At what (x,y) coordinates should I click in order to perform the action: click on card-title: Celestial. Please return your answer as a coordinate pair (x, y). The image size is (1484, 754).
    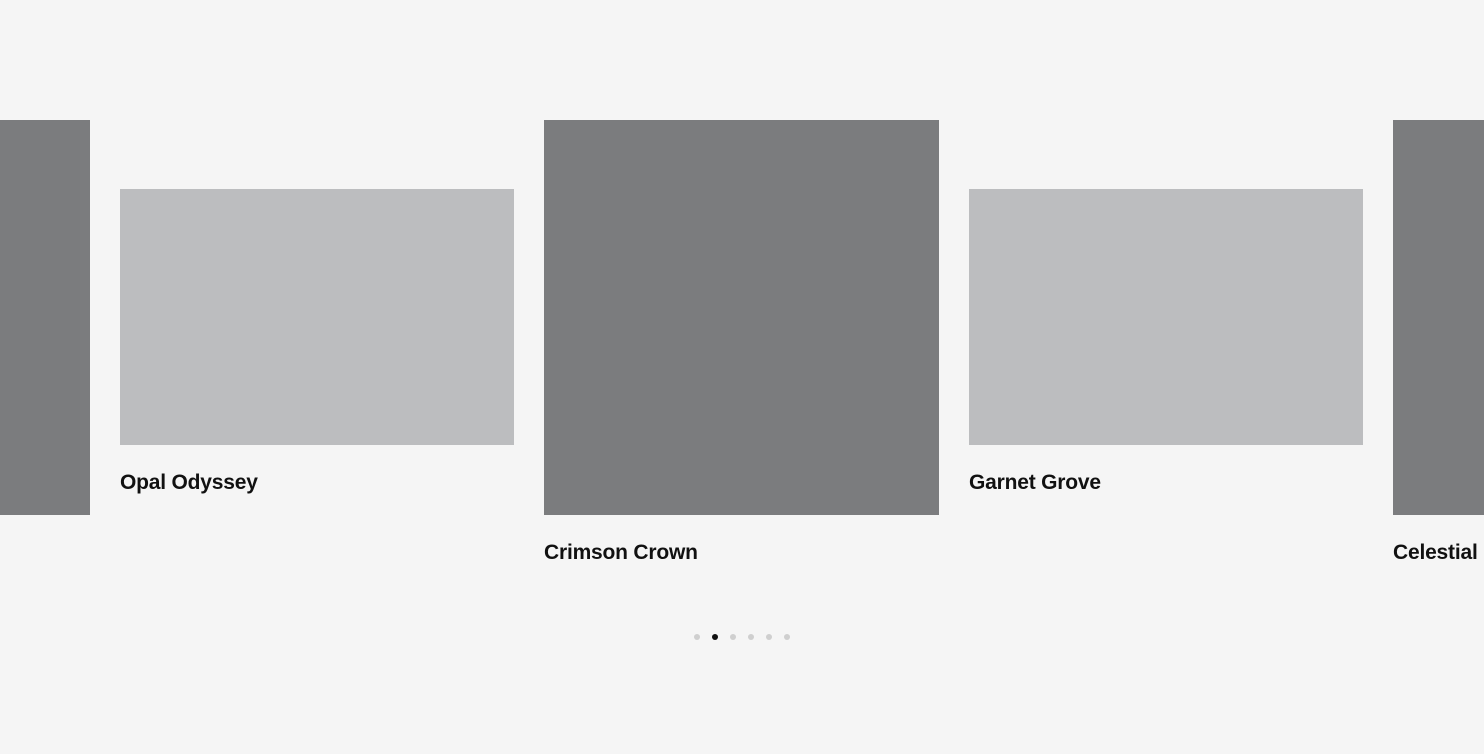
    Looking at the image, I should click on (1435, 552).